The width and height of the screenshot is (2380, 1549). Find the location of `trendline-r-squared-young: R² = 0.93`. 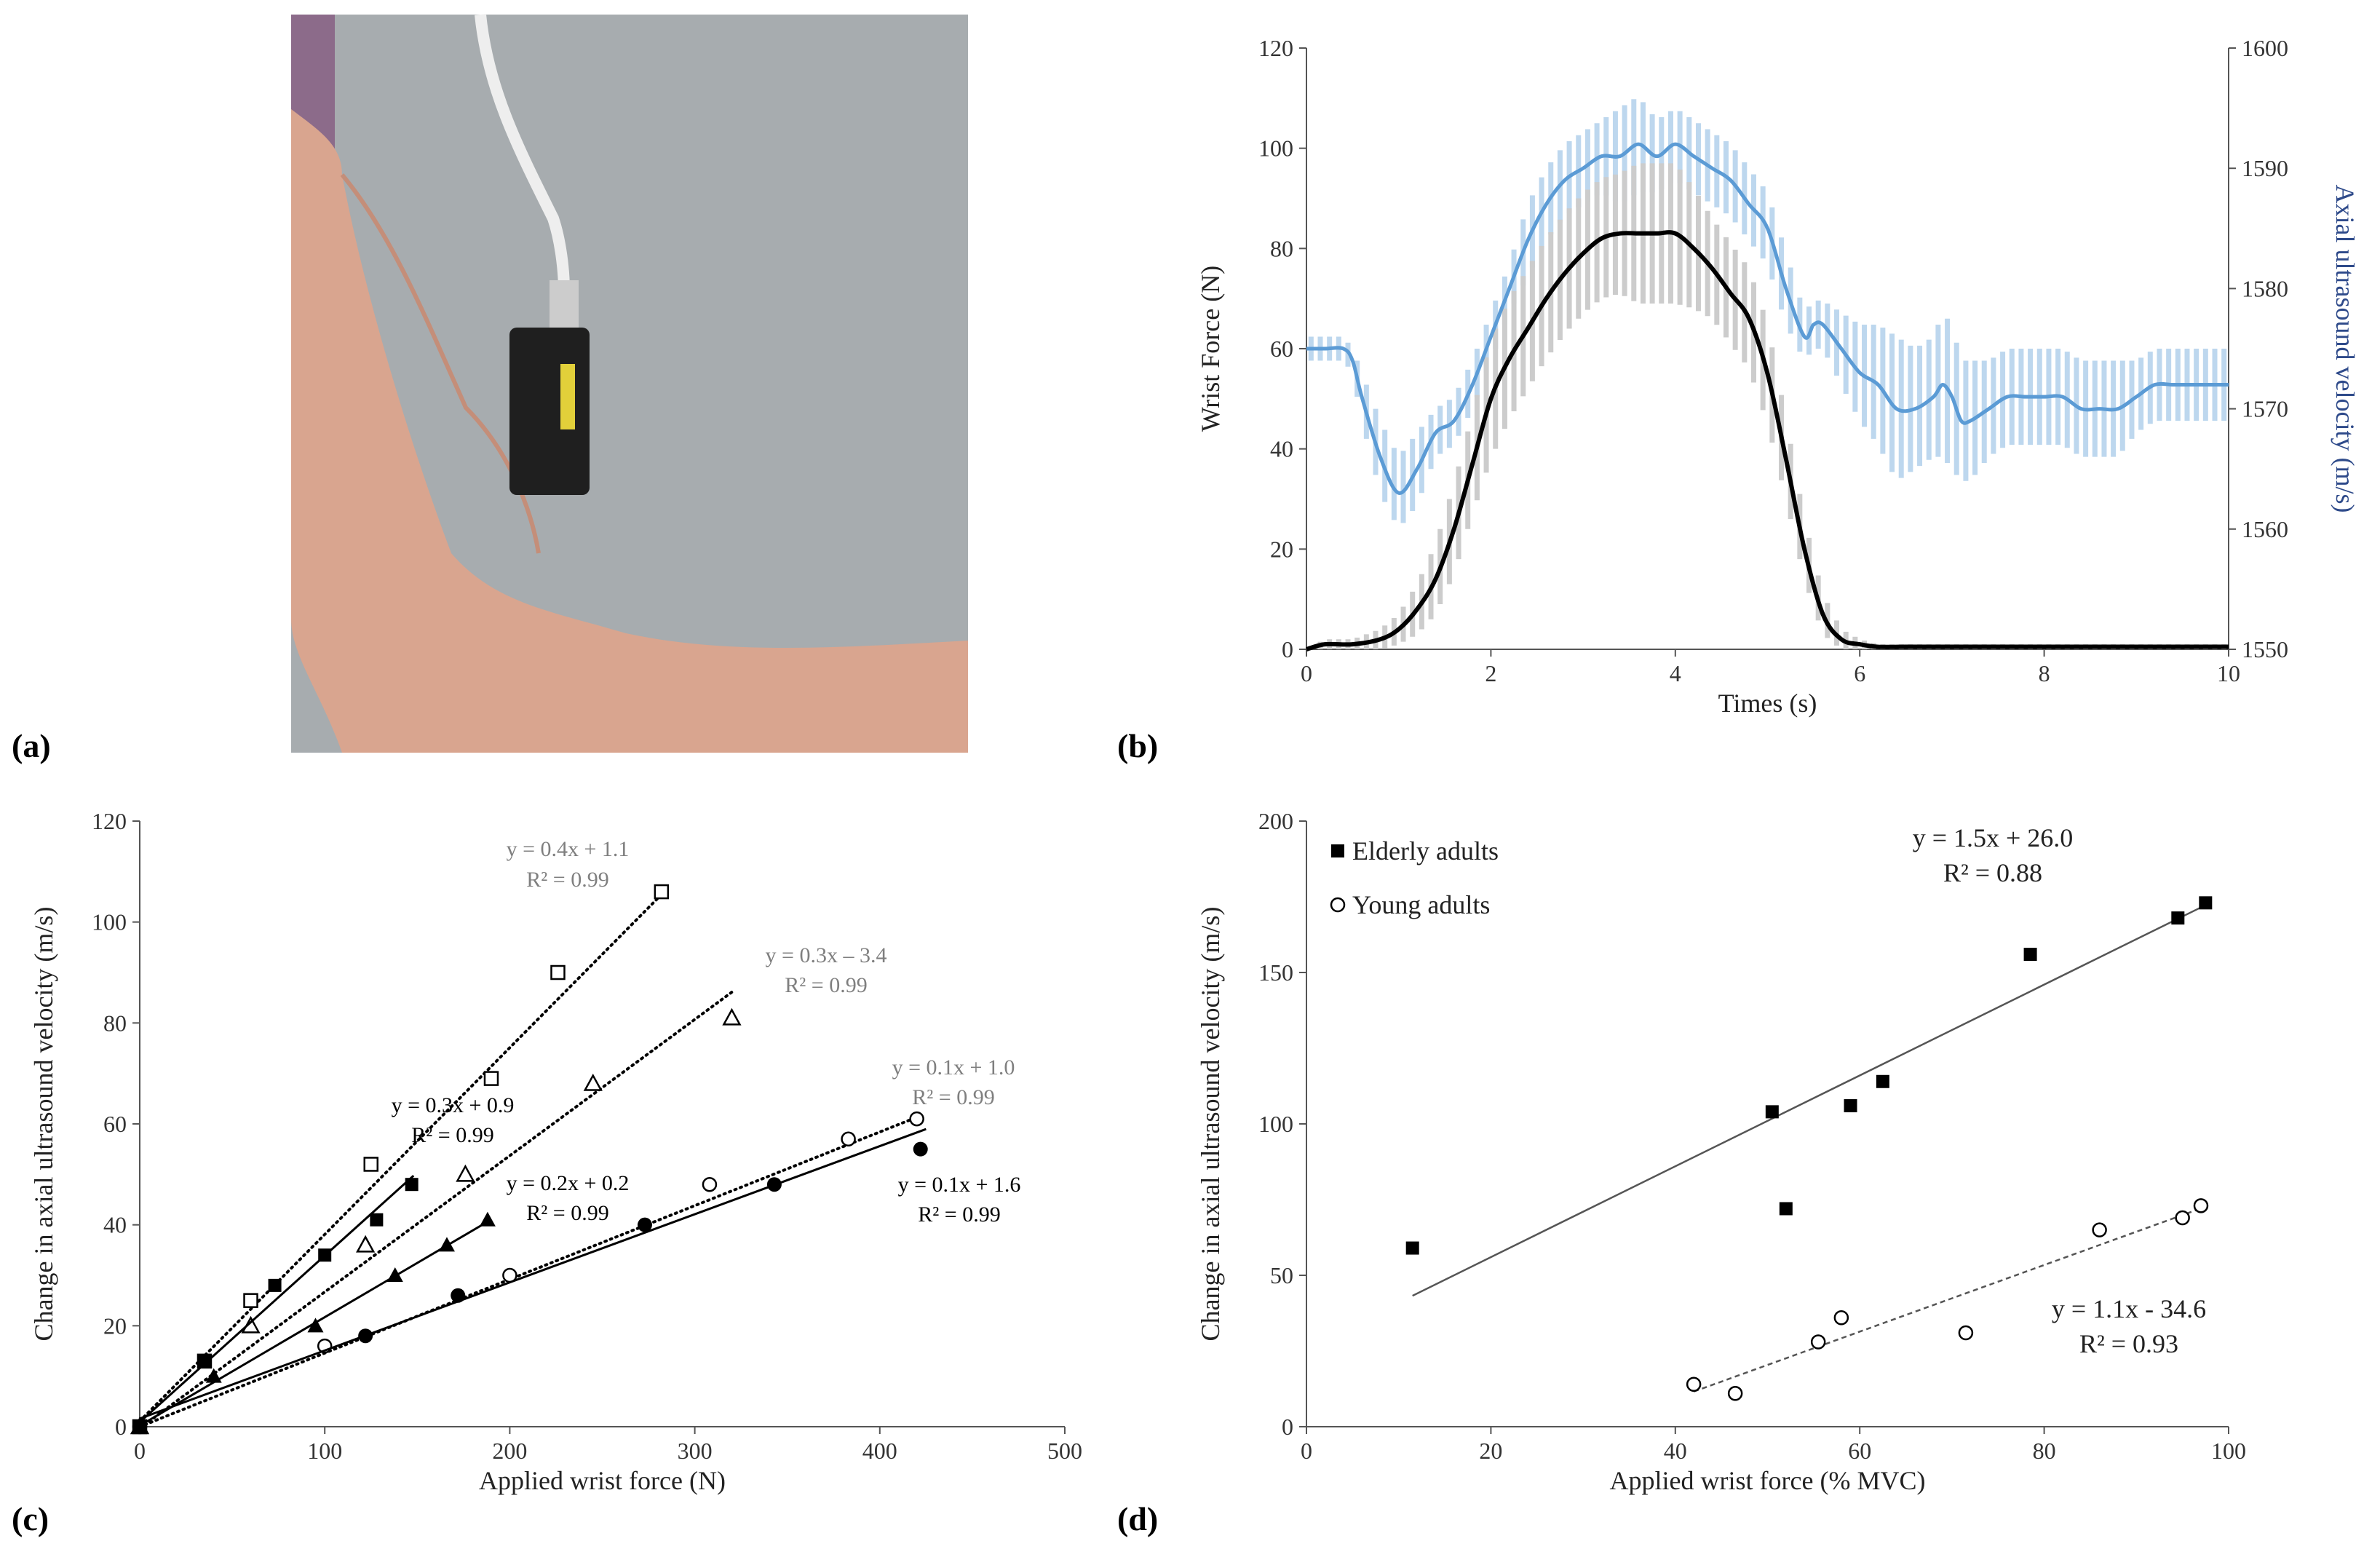

trendline-r-squared-young: R² = 0.93 is located at coordinates (2128, 1343).